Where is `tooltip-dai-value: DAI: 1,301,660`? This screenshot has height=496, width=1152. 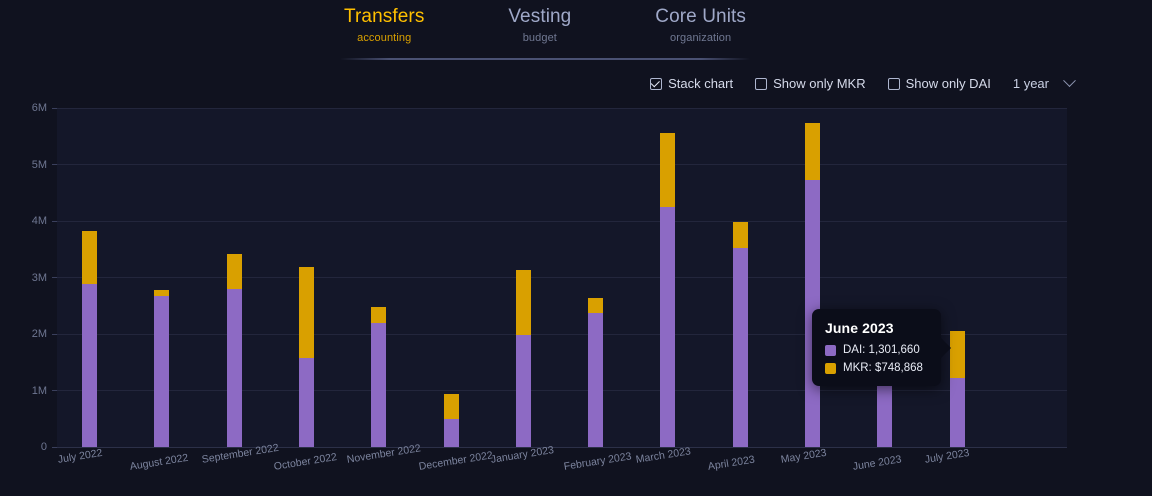
tooltip-dai-value: DAI: 1,301,660 is located at coordinates (881, 350).